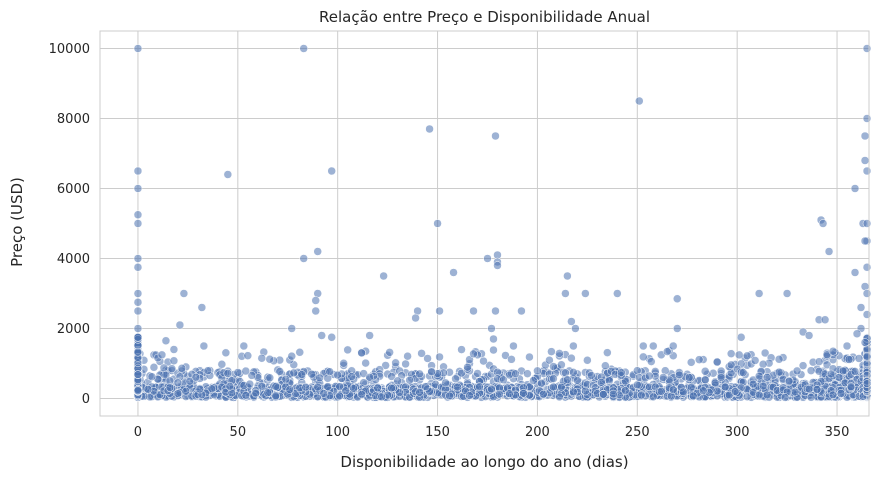 Image resolution: width=879 pixels, height=479 pixels. I want to click on y-tick-label: 4000, so click(73, 259).